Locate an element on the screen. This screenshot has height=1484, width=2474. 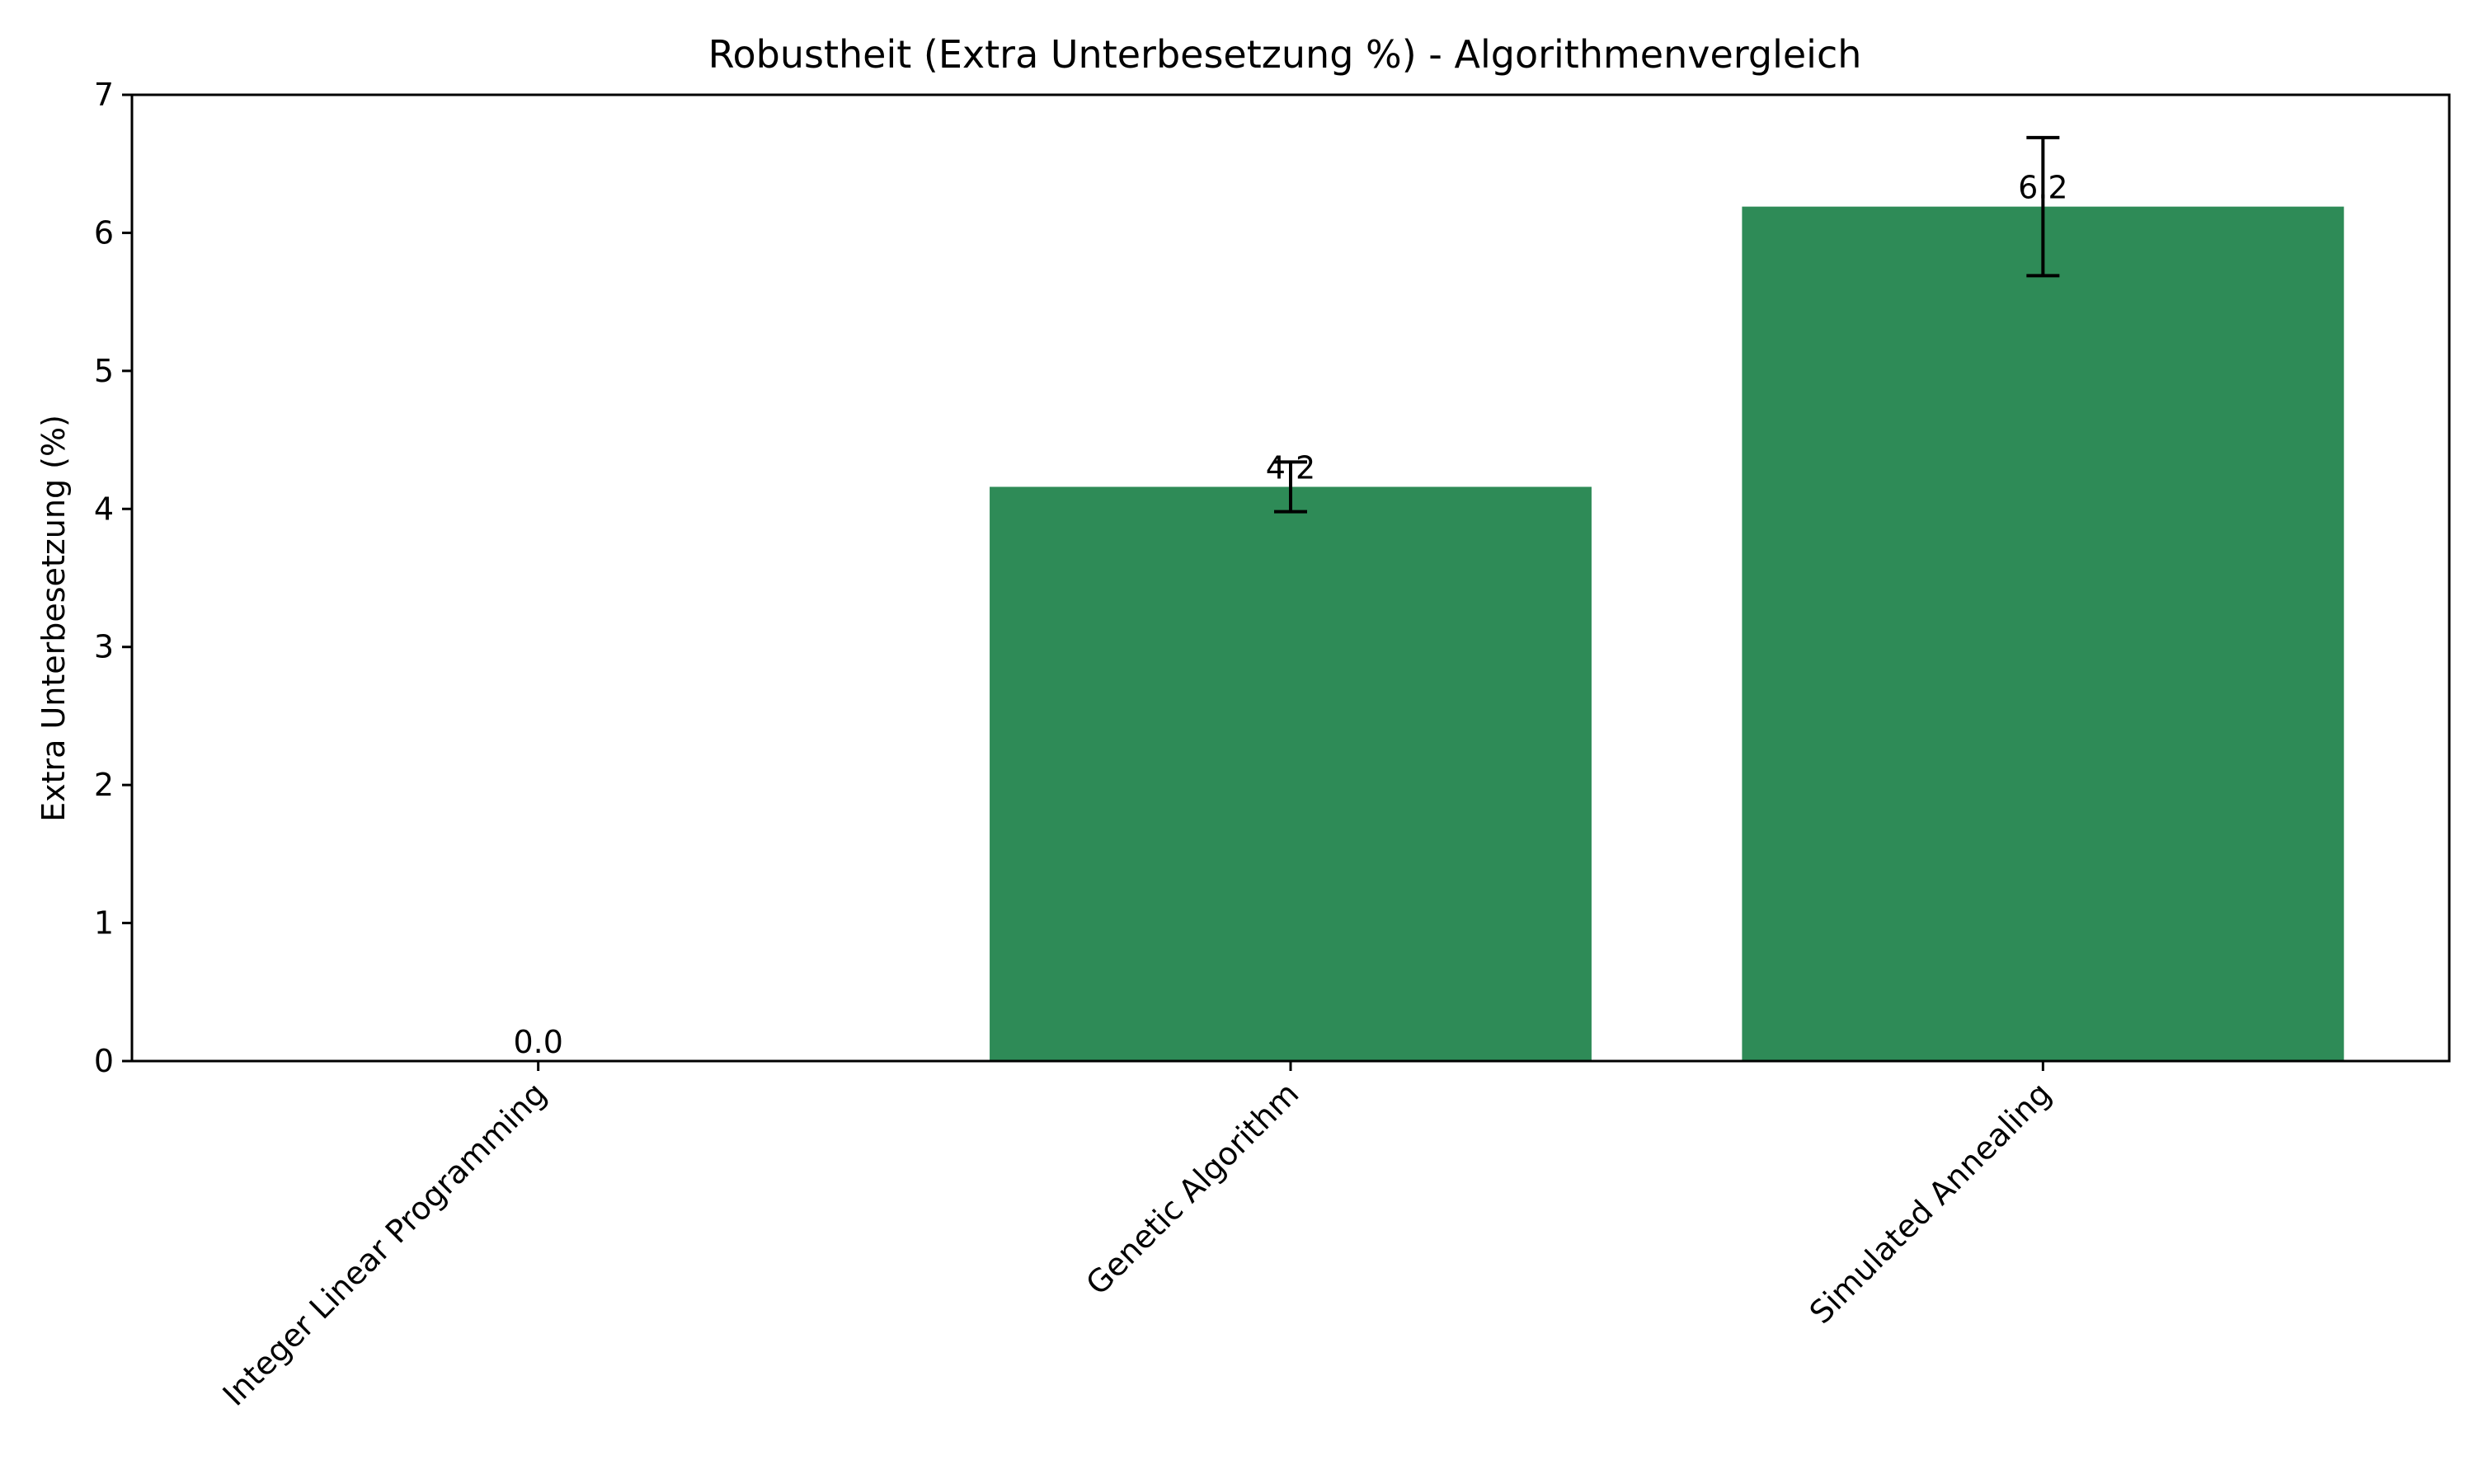
y-axis-label: Extra Unterbesetzung (%) is located at coordinates (53, 618).